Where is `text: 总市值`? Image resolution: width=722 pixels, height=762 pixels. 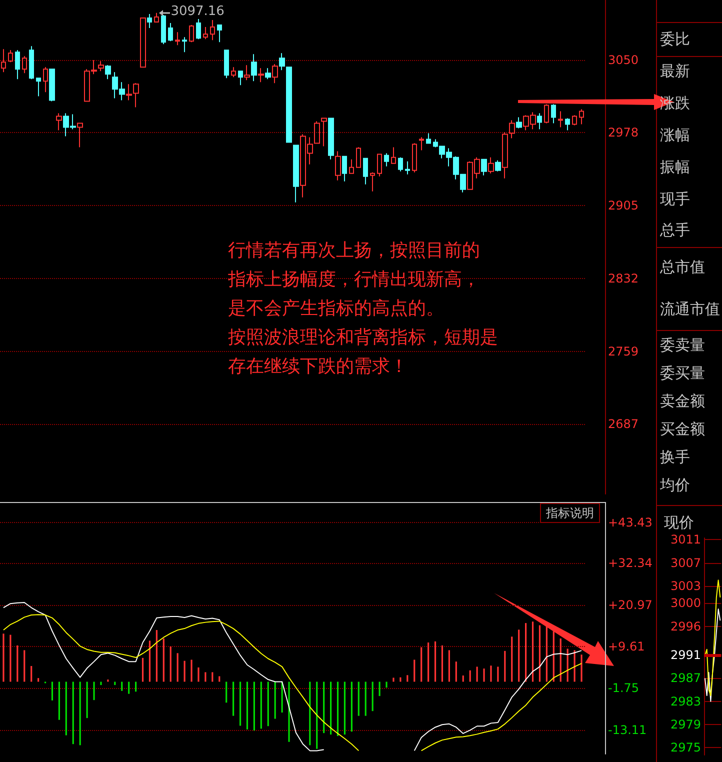 text: 总市值 is located at coordinates (682, 267).